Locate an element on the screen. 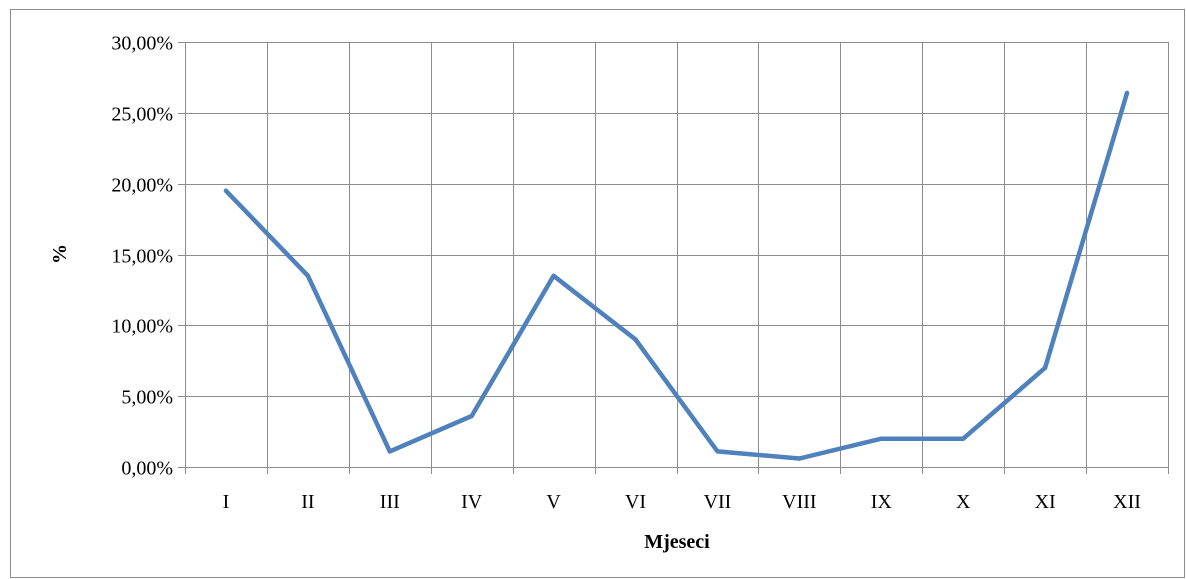  y-tick-label: 0,00% is located at coordinates (147, 469).